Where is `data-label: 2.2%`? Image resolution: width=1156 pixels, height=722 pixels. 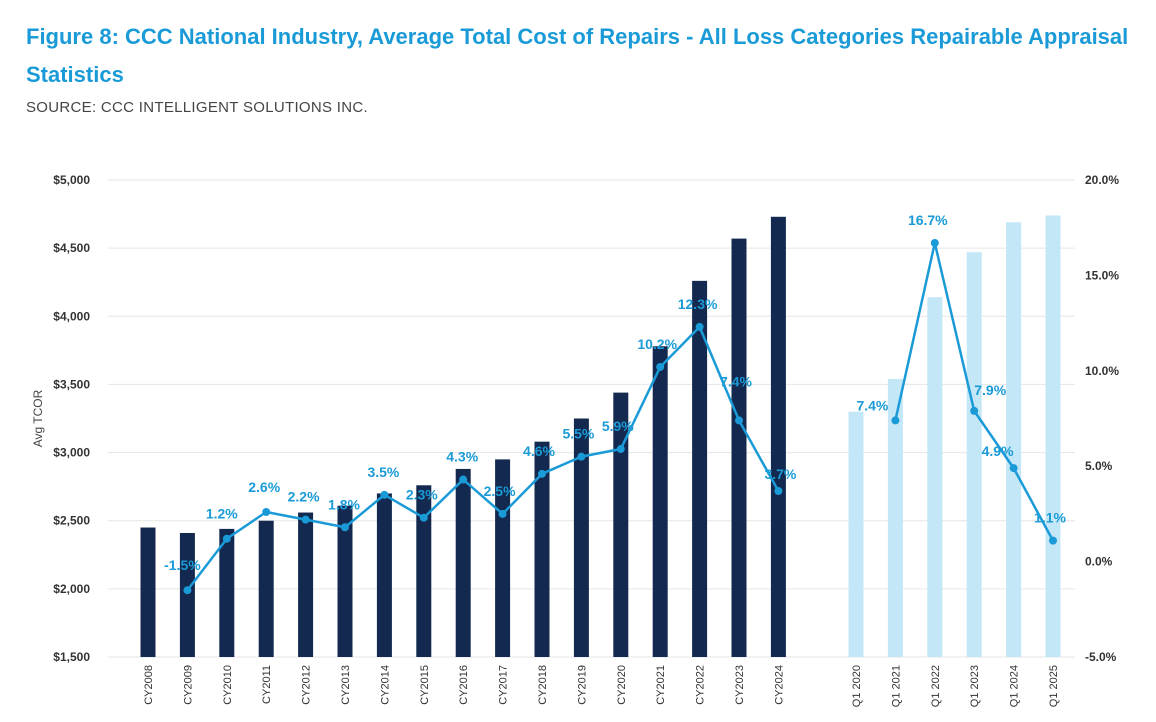 data-label: 2.2% is located at coordinates (304, 497).